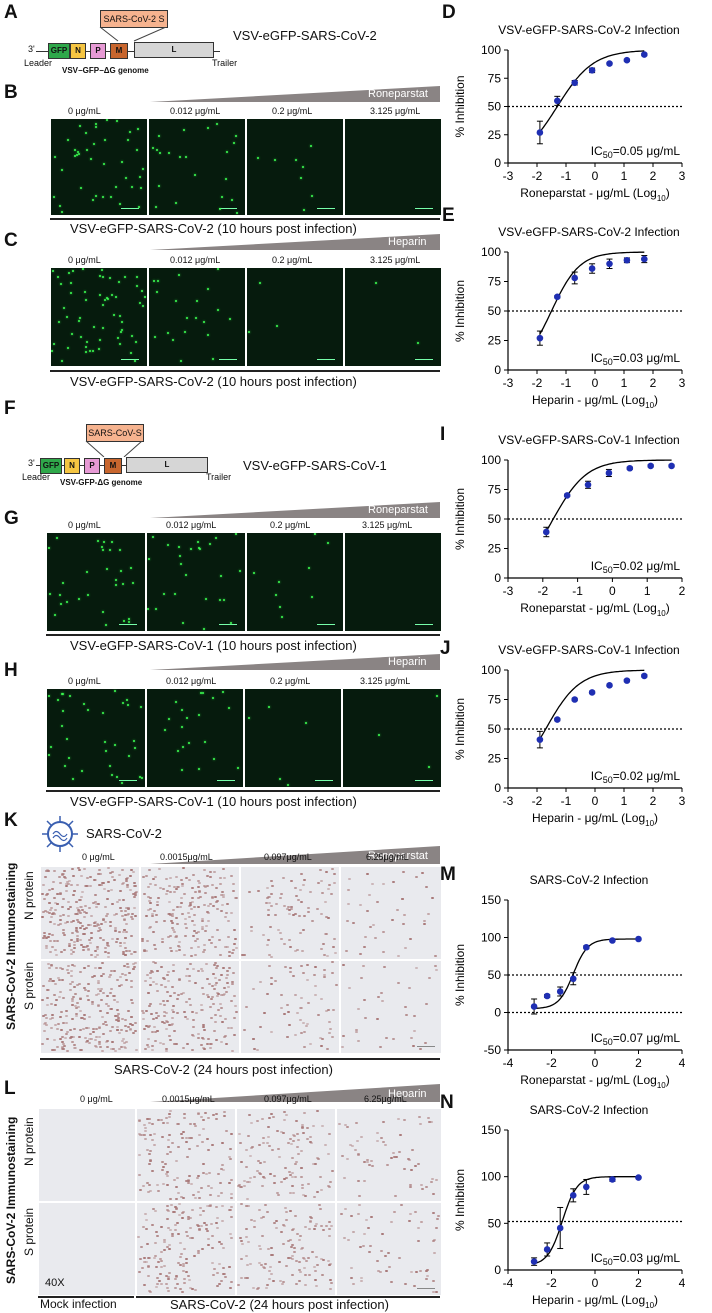 This screenshot has width=712, height=1313. What do you see at coordinates (508, 1283) in the screenshot?
I see `x-tick-label: -4` at bounding box center [508, 1283].